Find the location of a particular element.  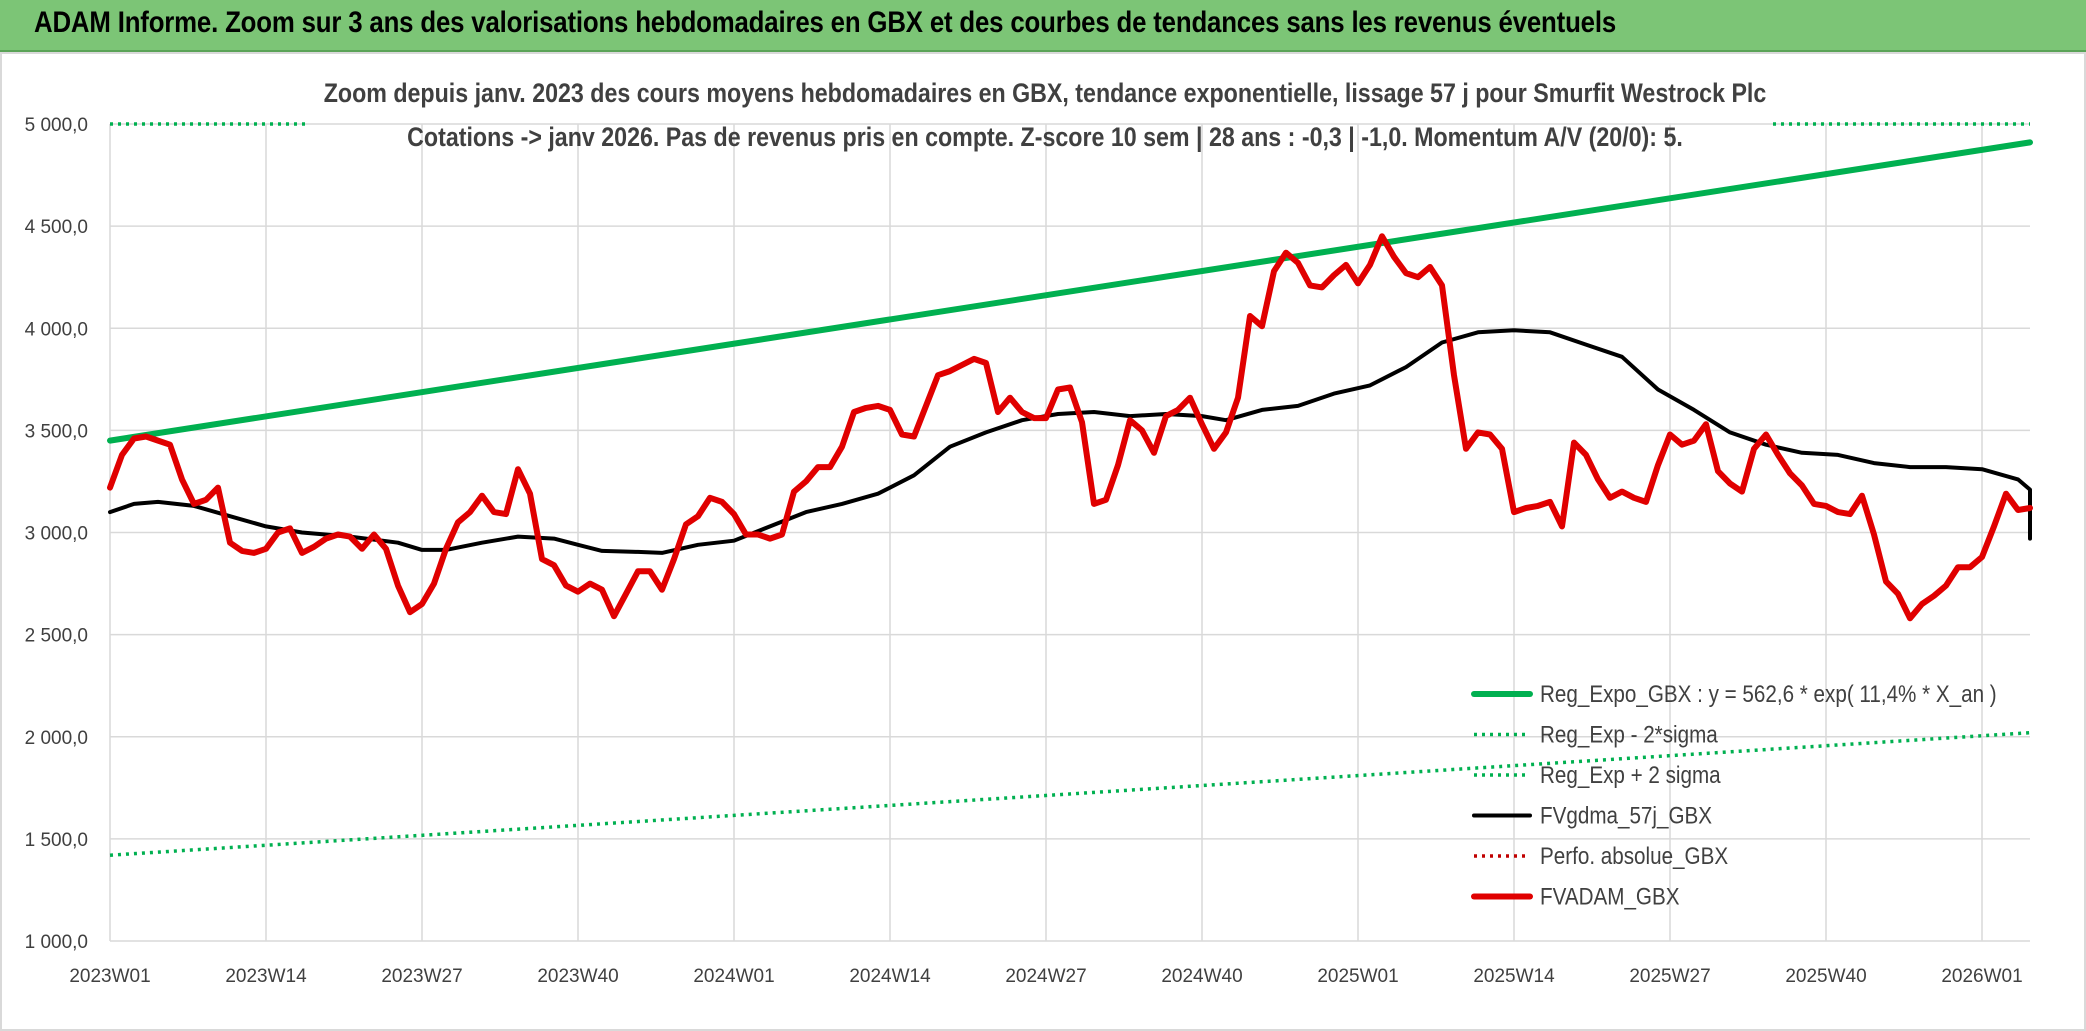

legend-label: Reg_Exp - 2*sigma is located at coordinates (1629, 734).